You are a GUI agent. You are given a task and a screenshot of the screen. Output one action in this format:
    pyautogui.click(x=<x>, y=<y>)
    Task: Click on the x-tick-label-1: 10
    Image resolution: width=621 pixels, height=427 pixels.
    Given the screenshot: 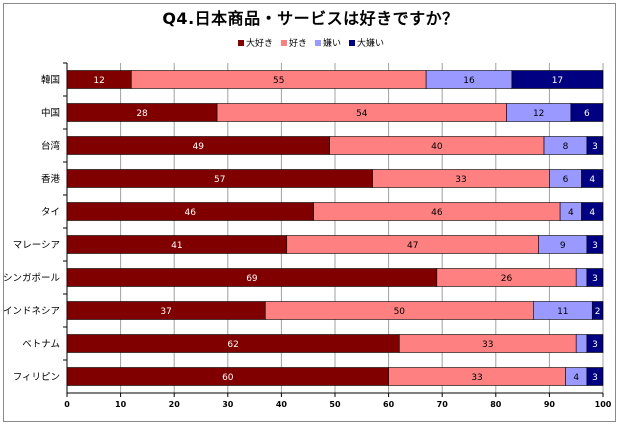 What is the action you would take?
    pyautogui.click(x=121, y=404)
    